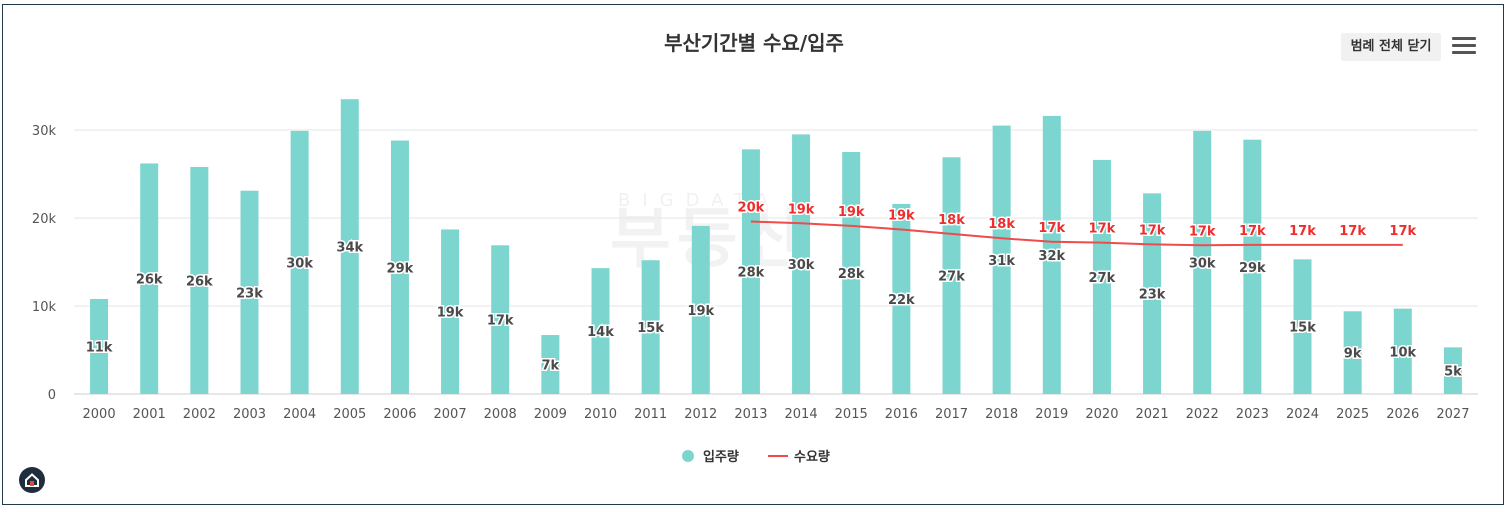 This screenshot has width=1508, height=512. I want to click on x-tick-label: 2002, so click(199, 414).